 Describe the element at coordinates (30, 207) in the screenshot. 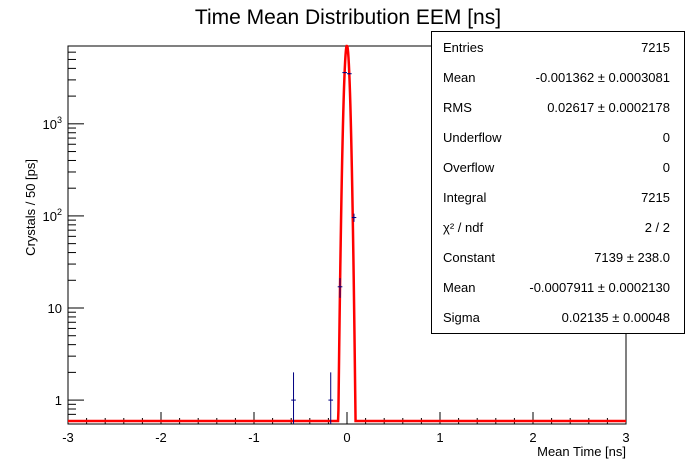

I see `y-axis-label: Crystals / 50 [ps]` at that location.